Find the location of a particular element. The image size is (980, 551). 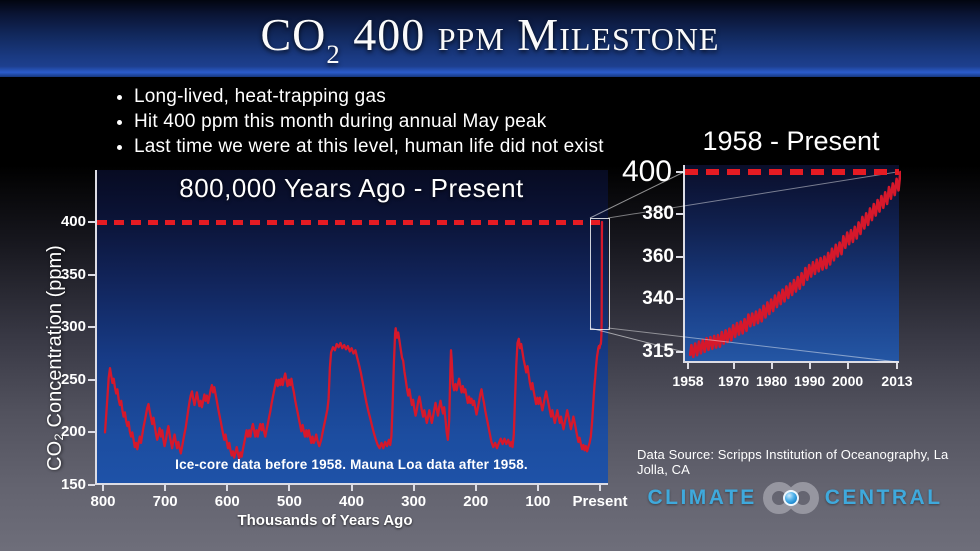

logo-globe-icon is located at coordinates (790, 498).